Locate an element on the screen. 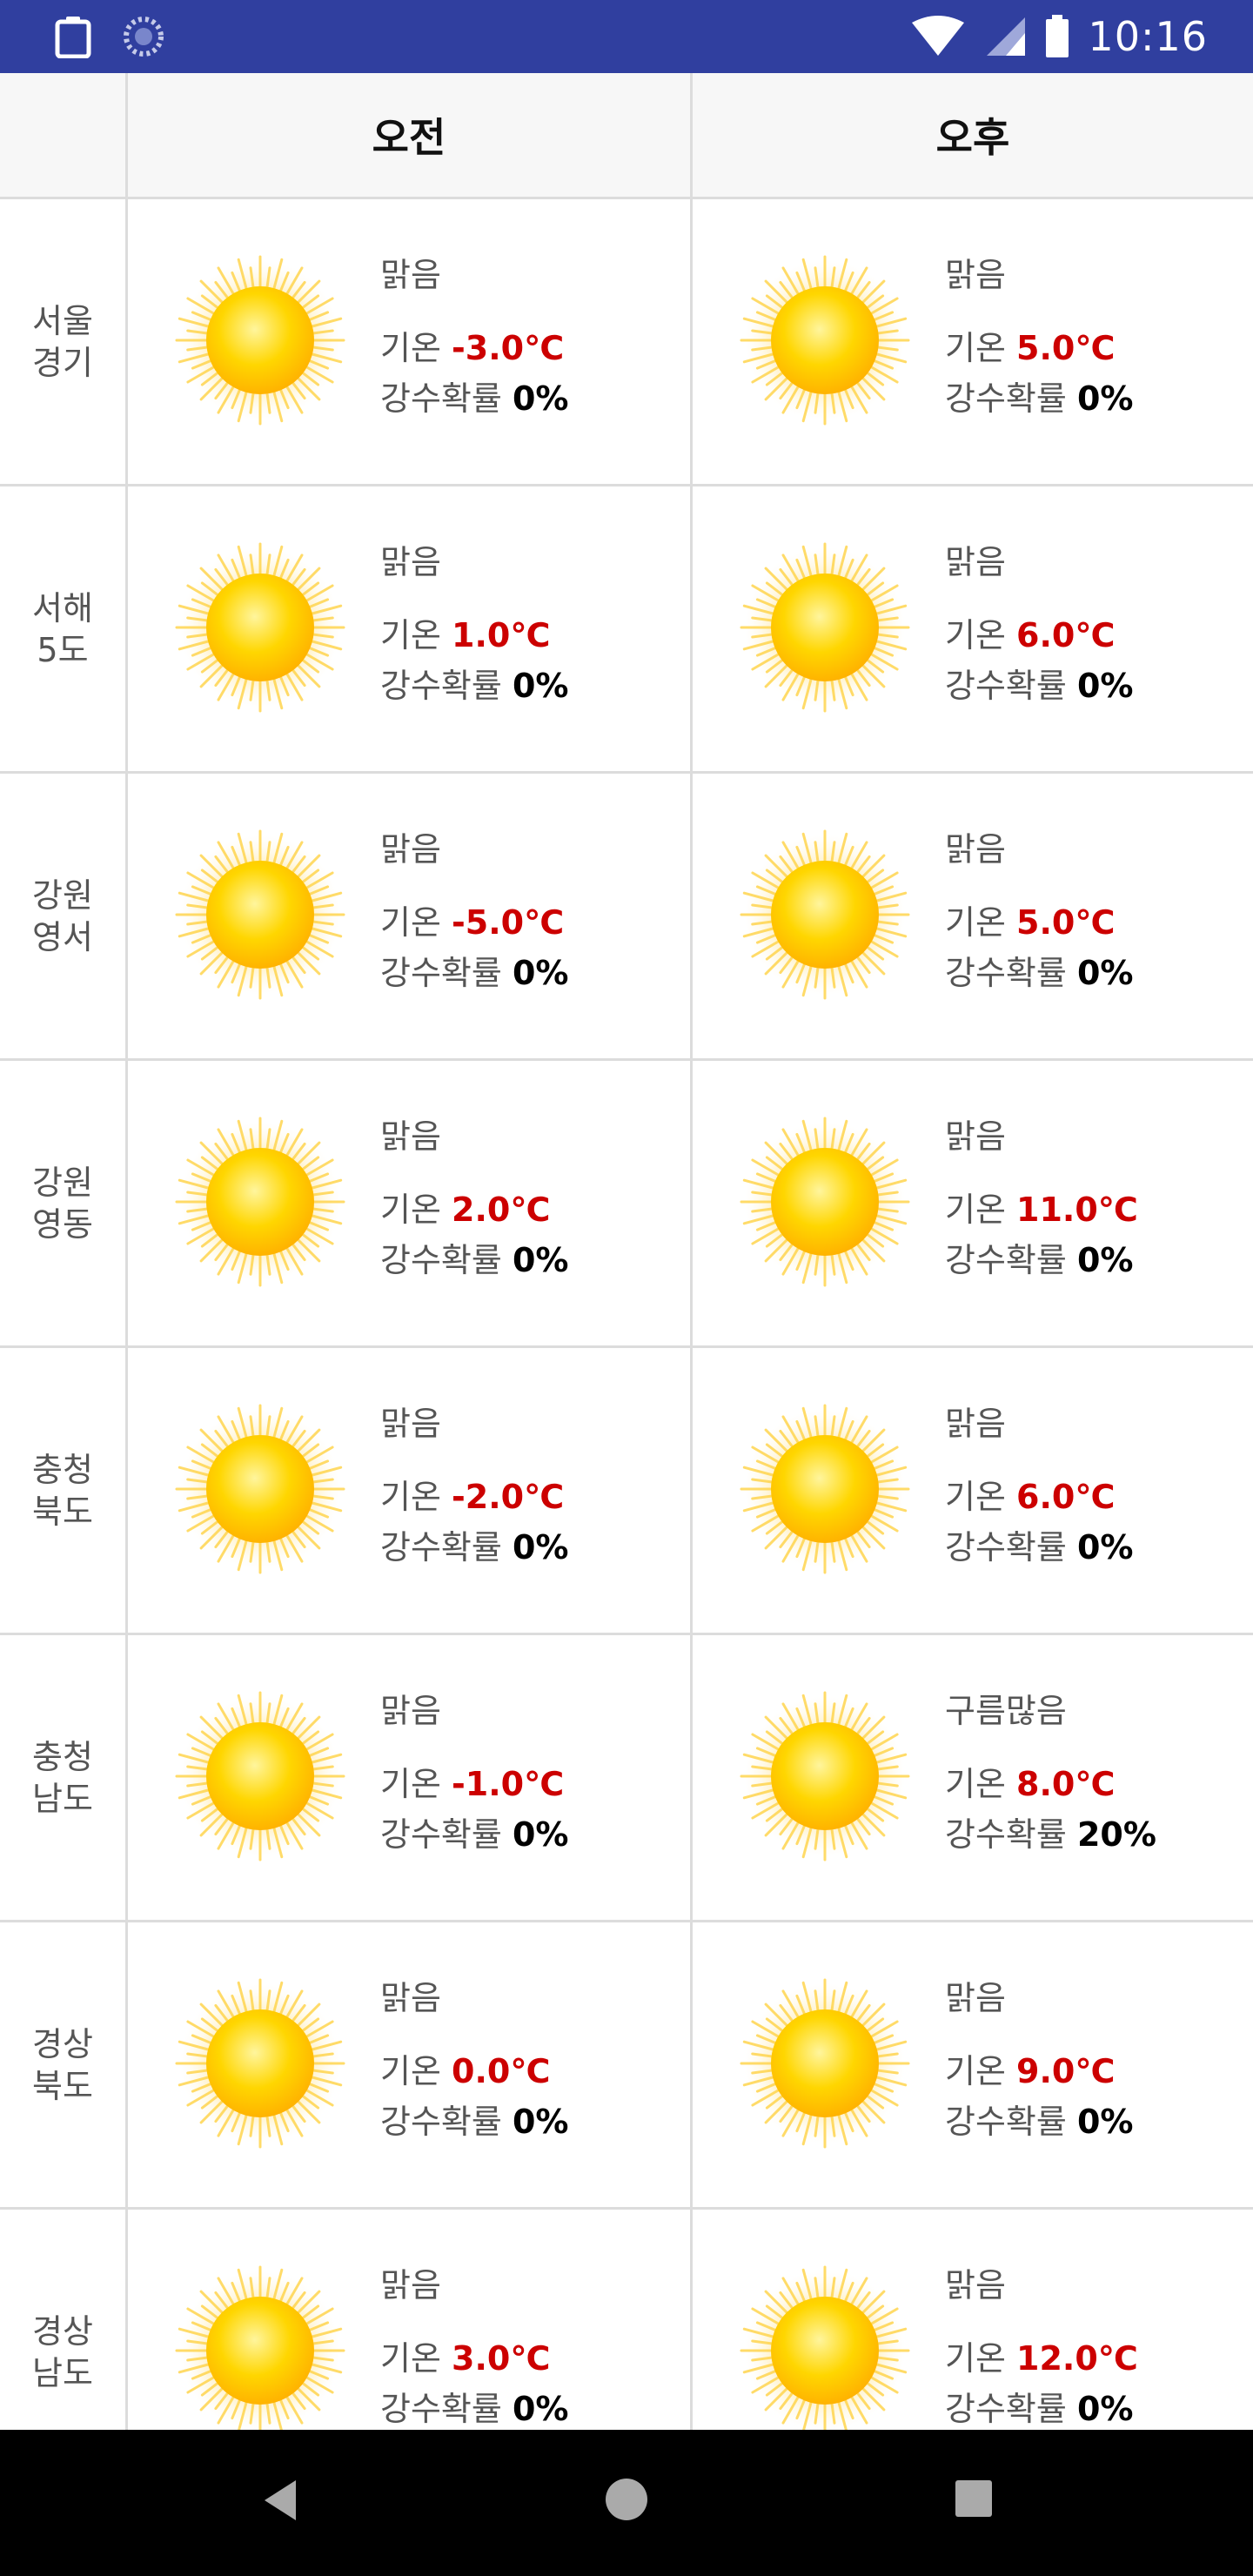 The image size is (1253, 2576). temperature-value: 5.0℃ is located at coordinates (1066, 348).